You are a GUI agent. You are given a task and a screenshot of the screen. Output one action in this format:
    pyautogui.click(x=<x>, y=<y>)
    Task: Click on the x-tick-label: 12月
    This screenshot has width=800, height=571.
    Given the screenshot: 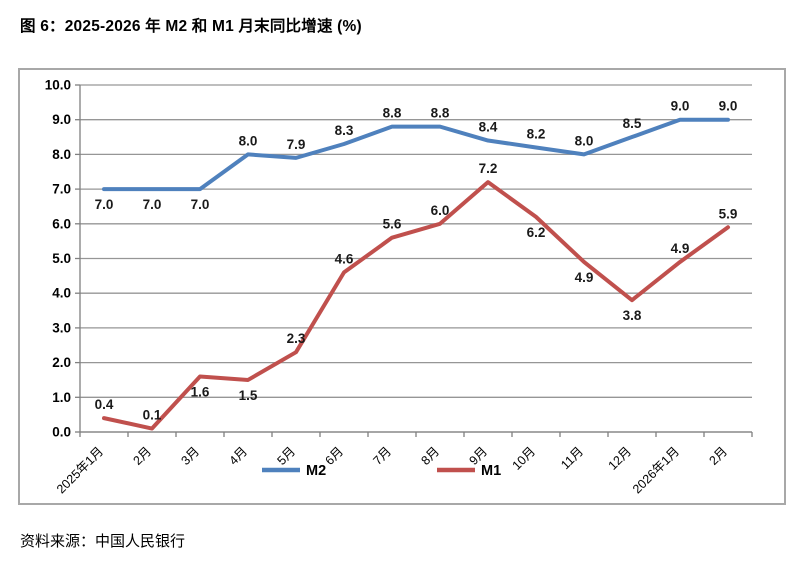 What is the action you would take?
    pyautogui.click(x=620, y=458)
    